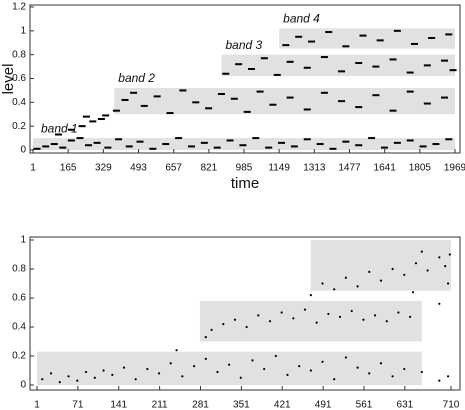 The image size is (465, 410). I want to click on x-tick-label: 141, so click(118, 405).